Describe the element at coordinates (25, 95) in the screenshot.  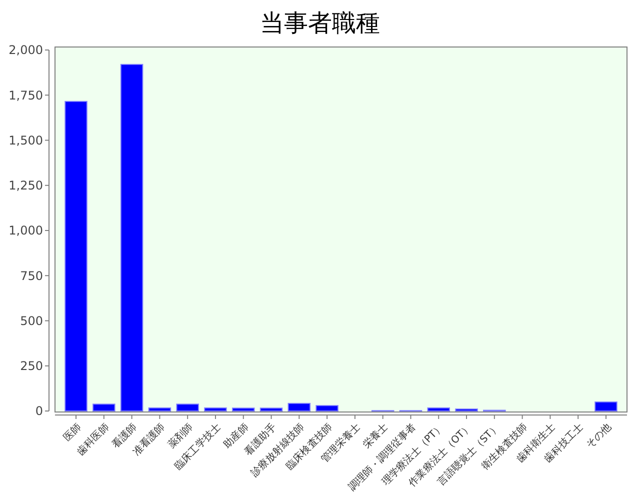
I see `y-tick-label: 1,750` at that location.